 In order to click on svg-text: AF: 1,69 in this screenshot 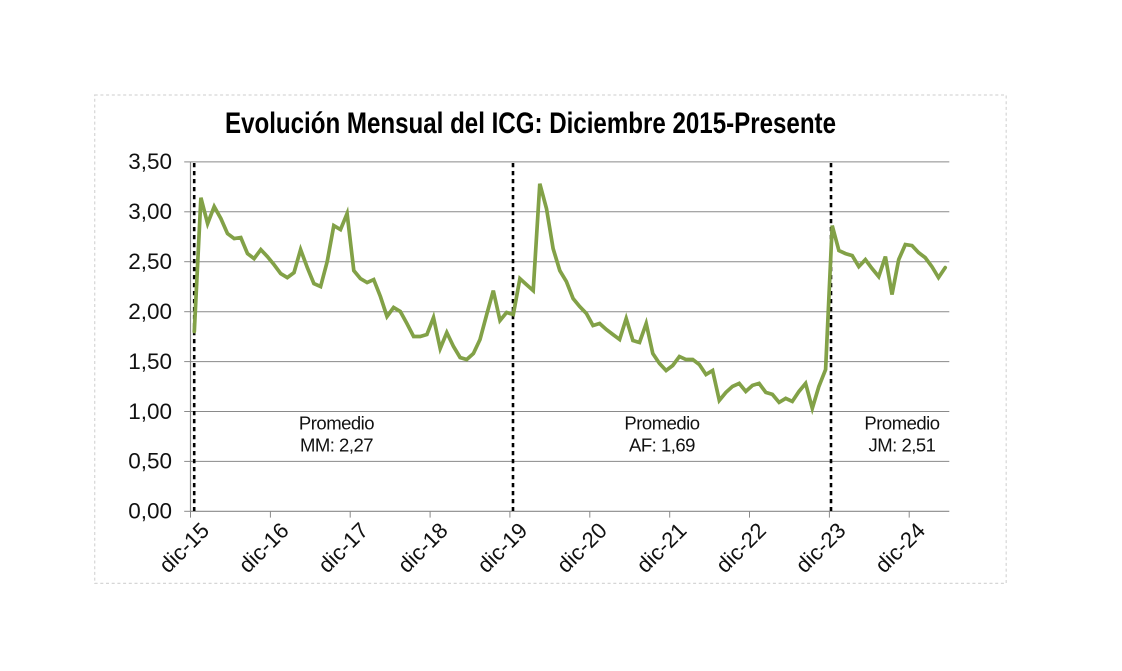, I will do `click(662, 445)`.